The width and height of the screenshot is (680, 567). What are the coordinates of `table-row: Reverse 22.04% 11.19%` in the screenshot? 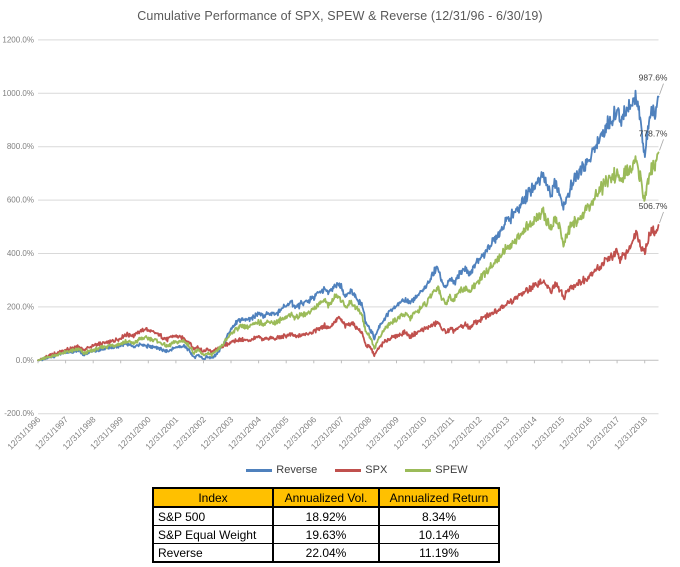 It's located at (326, 553).